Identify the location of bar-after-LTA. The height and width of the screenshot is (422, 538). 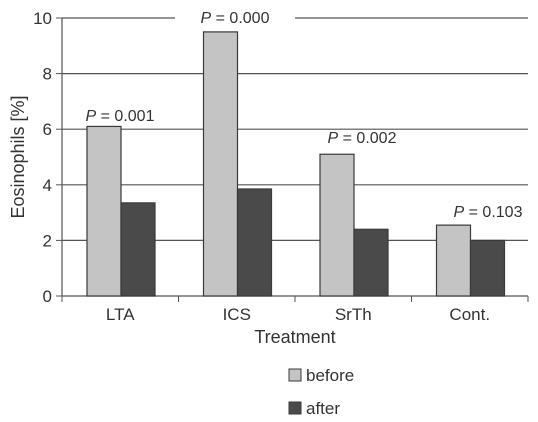
(138, 249).